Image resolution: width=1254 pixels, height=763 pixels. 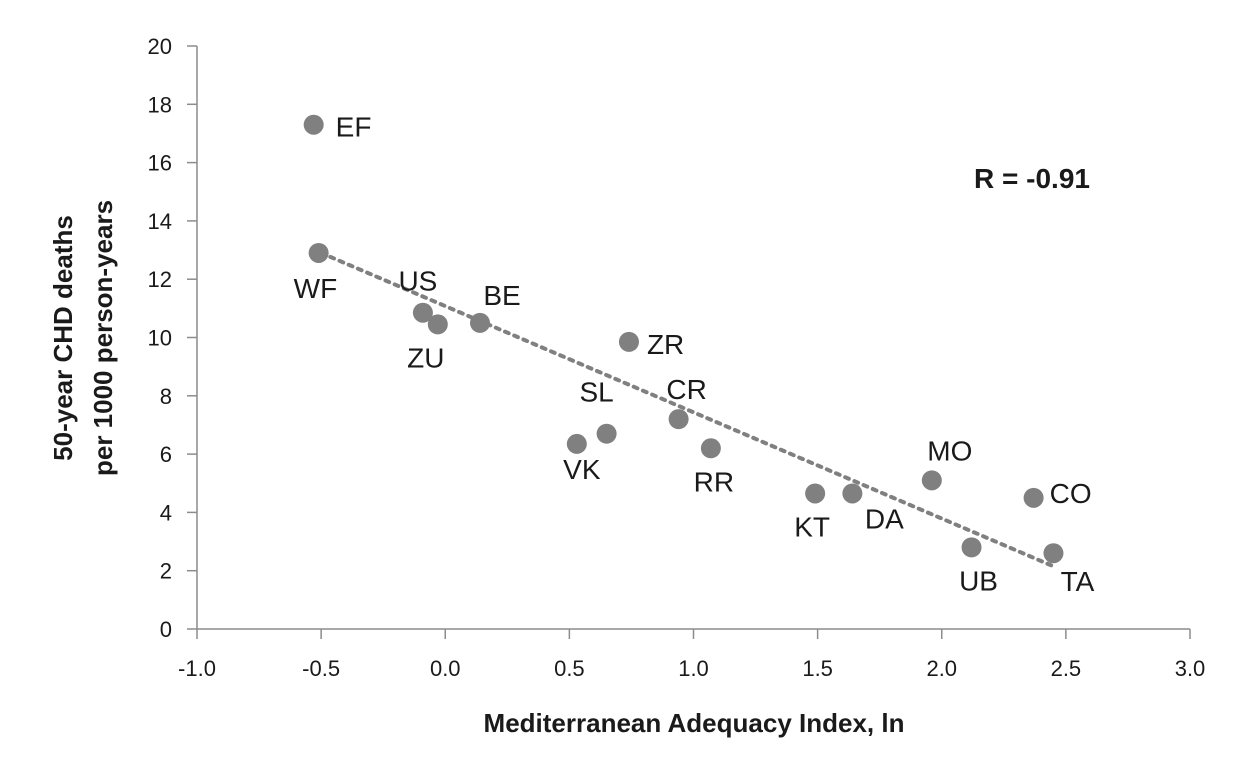 What do you see at coordinates (582, 469) in the screenshot?
I see `point-label-vk: VK` at bounding box center [582, 469].